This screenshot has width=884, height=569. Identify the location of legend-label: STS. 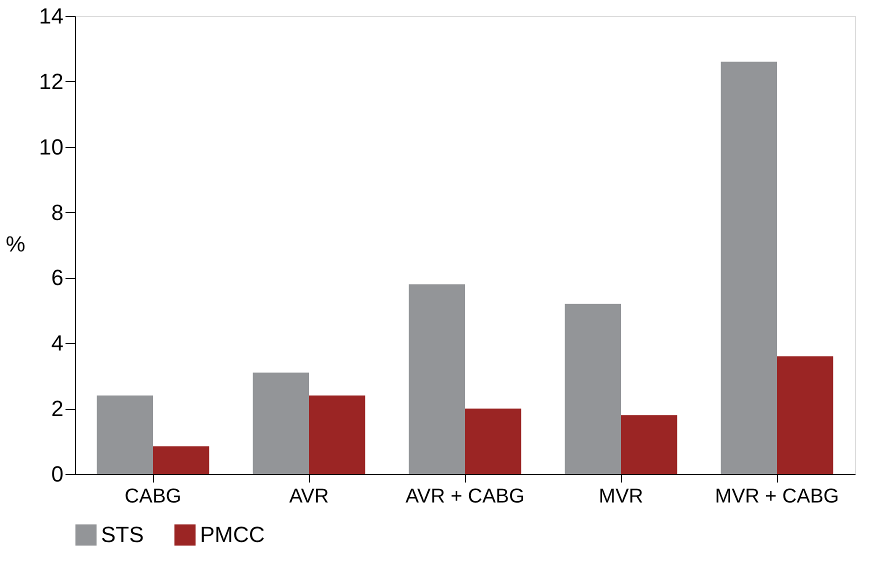
(122, 534).